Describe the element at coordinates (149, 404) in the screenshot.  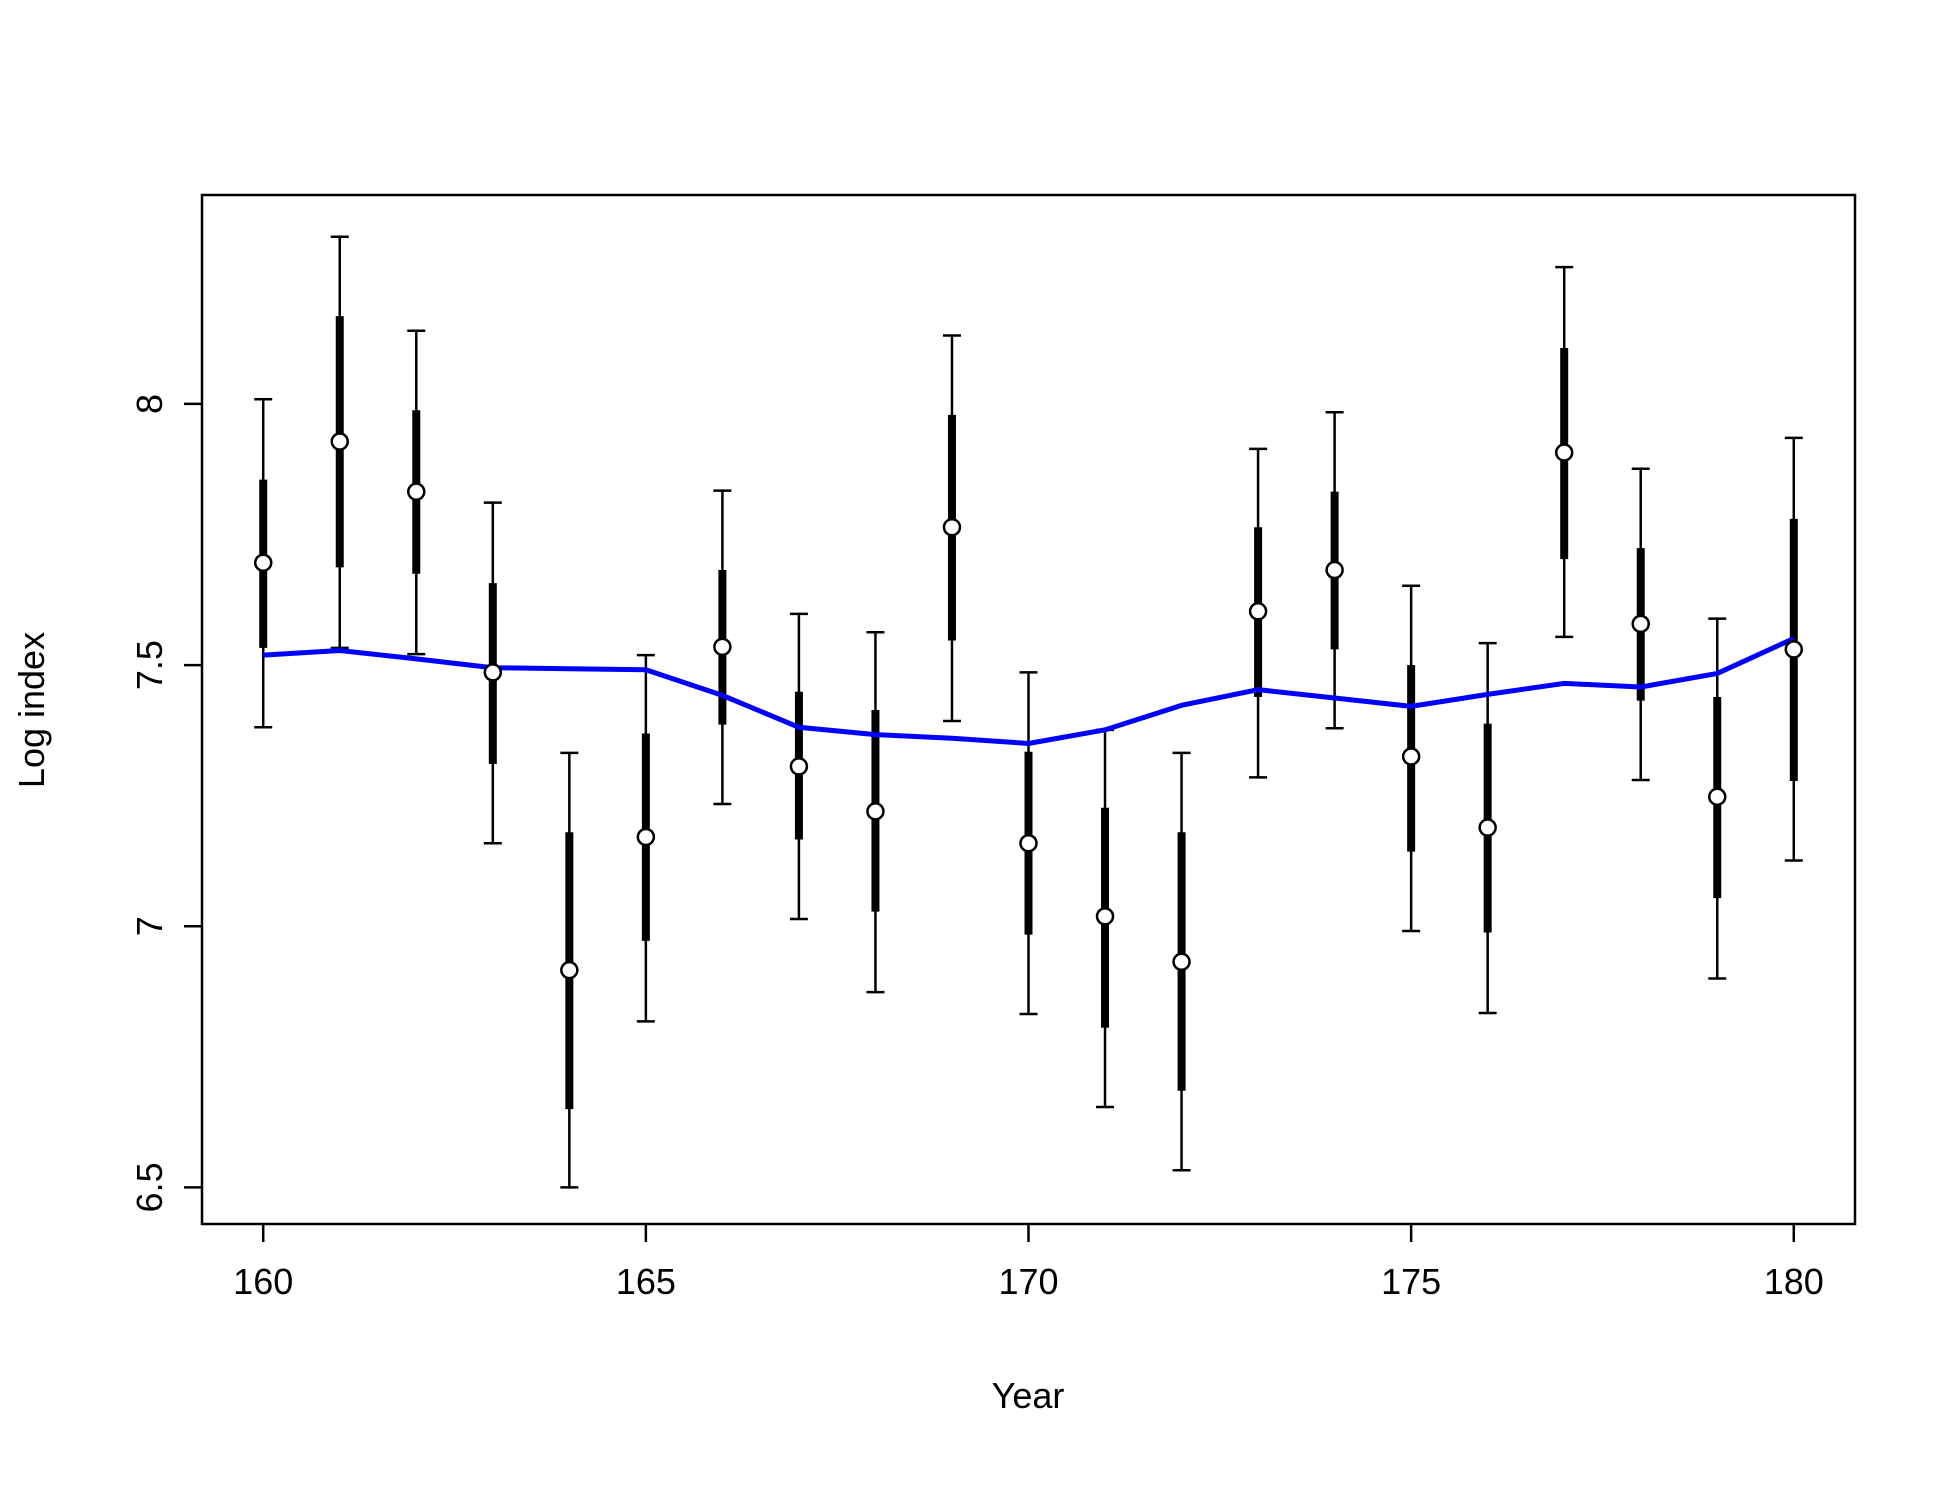
I see `y-tick-label: 8` at that location.